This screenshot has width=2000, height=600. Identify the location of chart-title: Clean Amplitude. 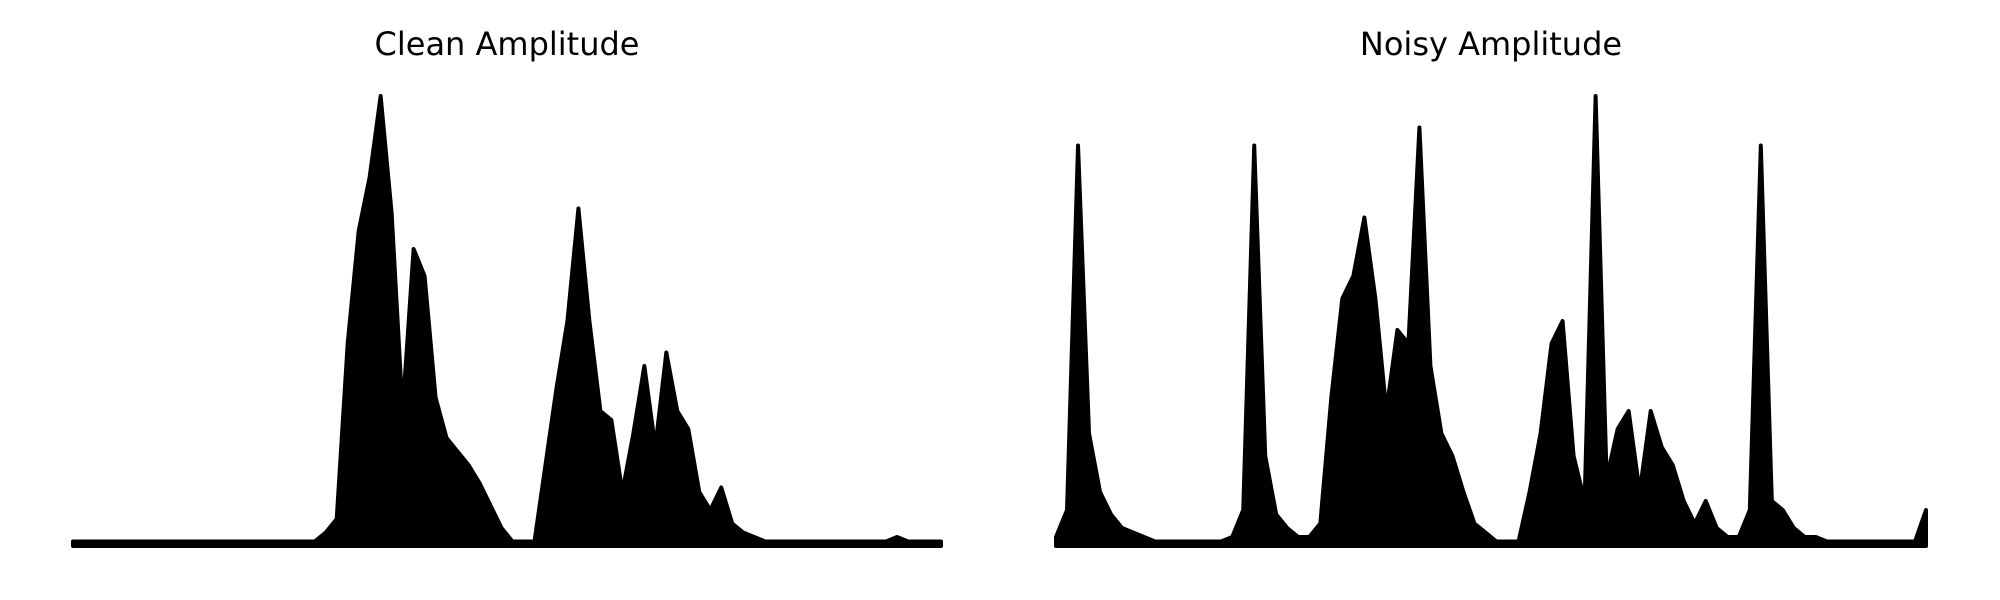
(507, 44).